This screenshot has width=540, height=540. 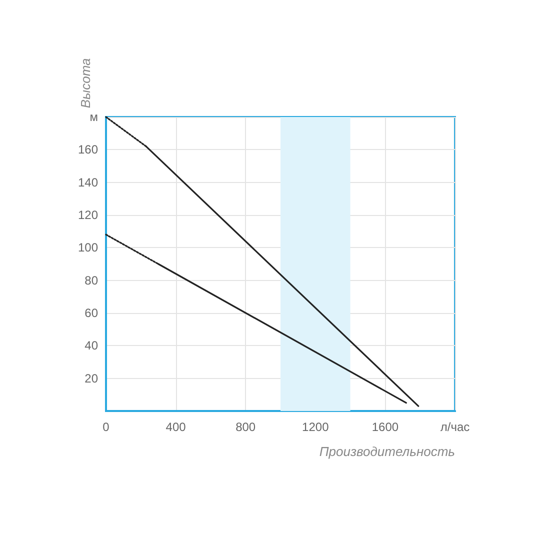 What do you see at coordinates (176, 427) in the screenshot?
I see `x-tick-label: 400` at bounding box center [176, 427].